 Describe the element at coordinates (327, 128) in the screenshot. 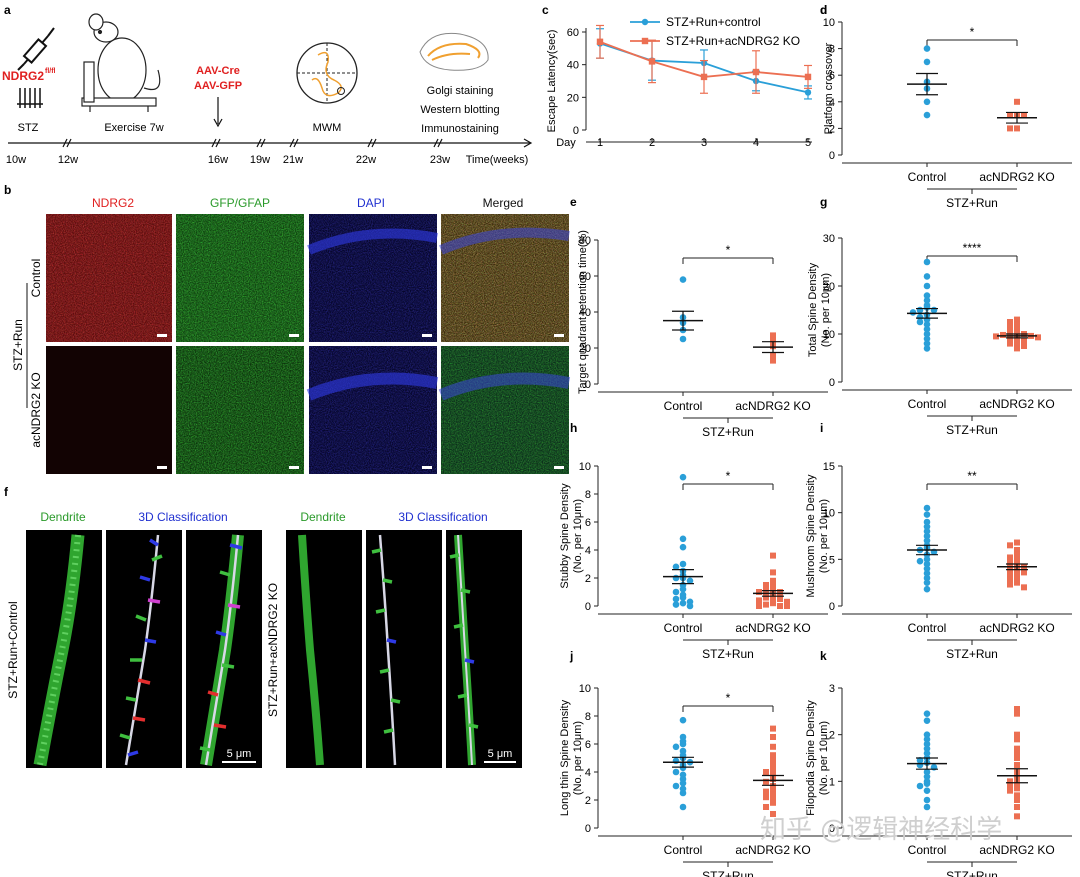

I see `mwm-label: MWM` at that location.